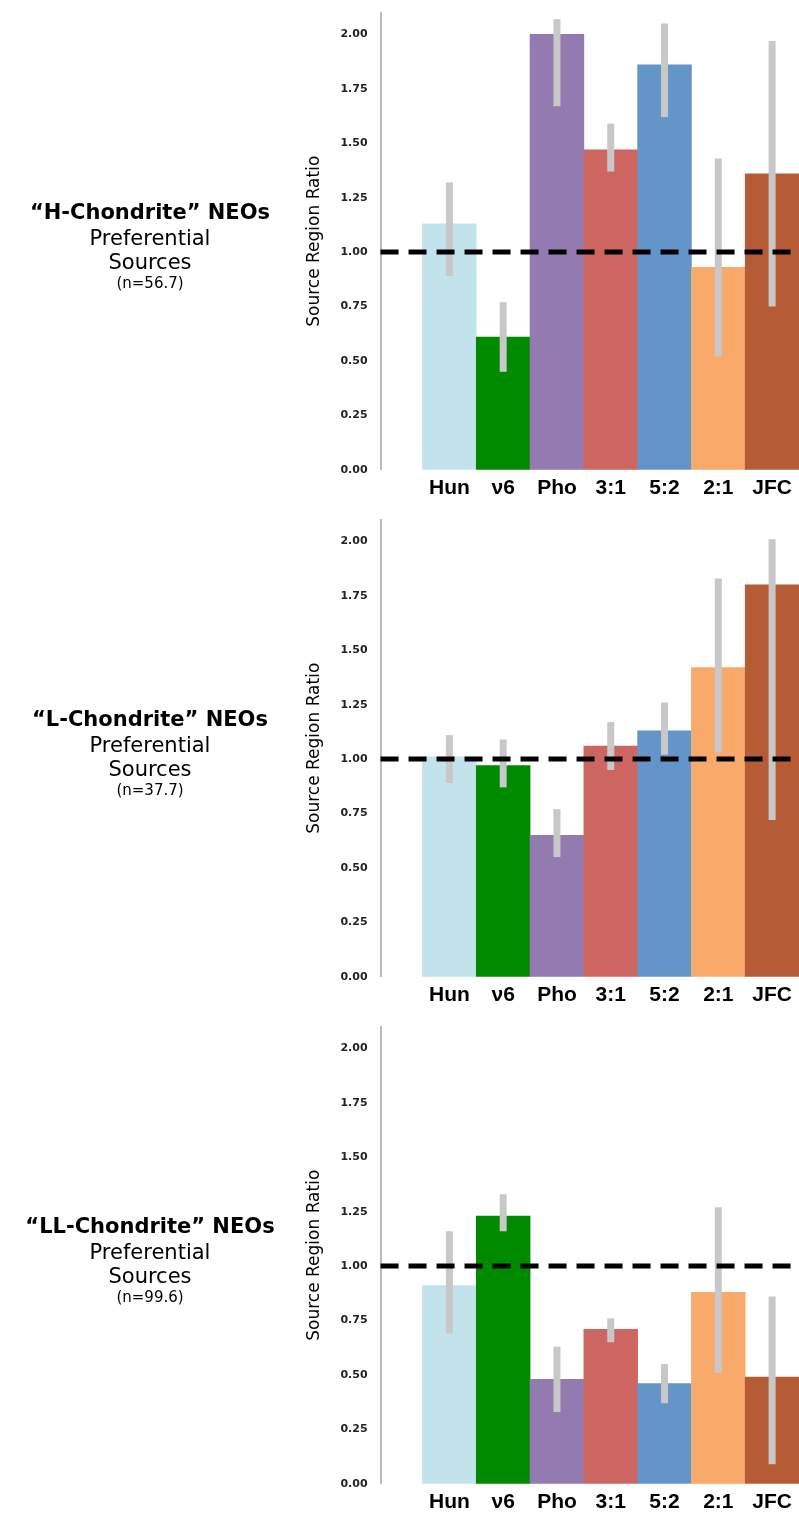 This screenshot has height=1517, width=799. What do you see at coordinates (150, 790) in the screenshot?
I see `text: (n=37.7)` at bounding box center [150, 790].